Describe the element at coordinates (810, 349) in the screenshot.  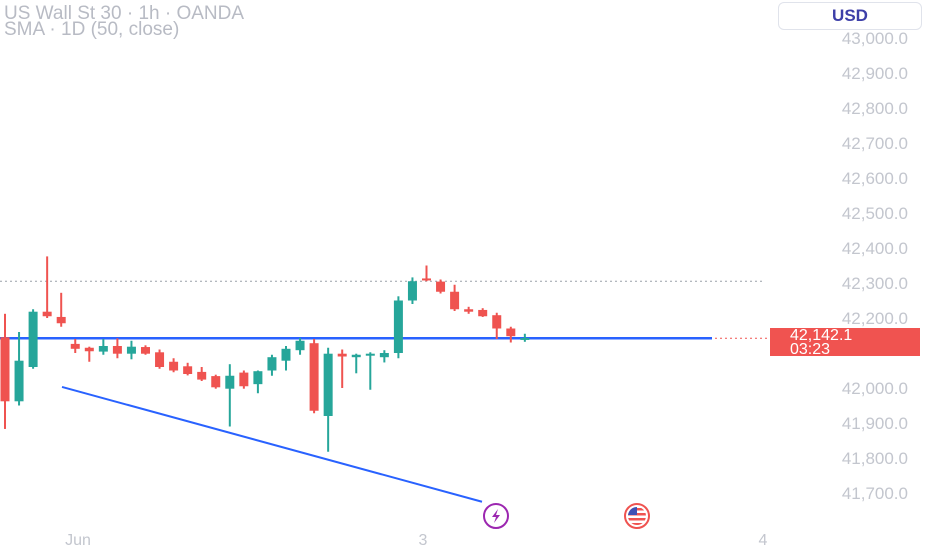
I see `bar-countdown: 03:23` at that location.